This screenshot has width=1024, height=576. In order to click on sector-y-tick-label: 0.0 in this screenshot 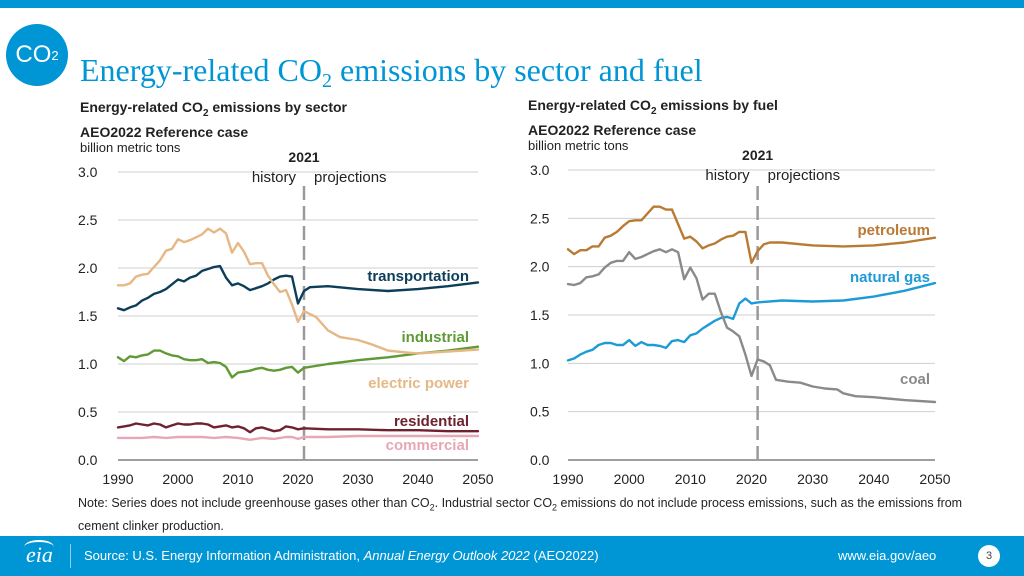, I will do `click(88, 460)`.